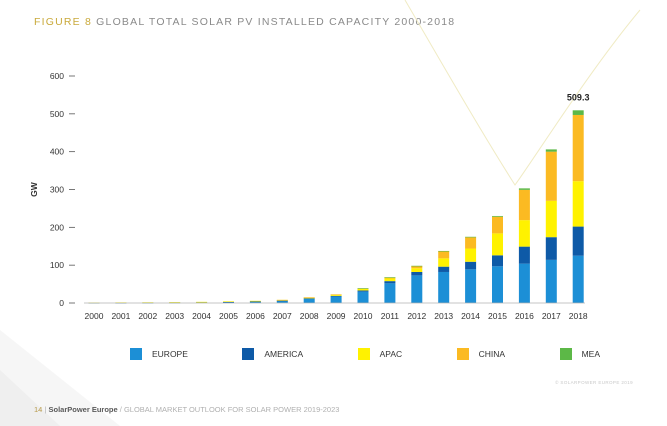 This screenshot has height=426, width=667. I want to click on bar-segment-china-2009, so click(336, 294).